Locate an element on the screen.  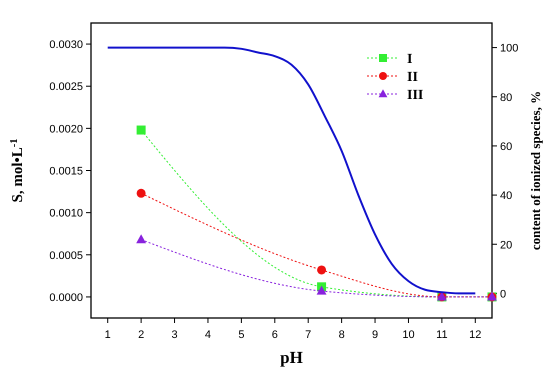
x-tick-label: 11 is located at coordinates (442, 335).